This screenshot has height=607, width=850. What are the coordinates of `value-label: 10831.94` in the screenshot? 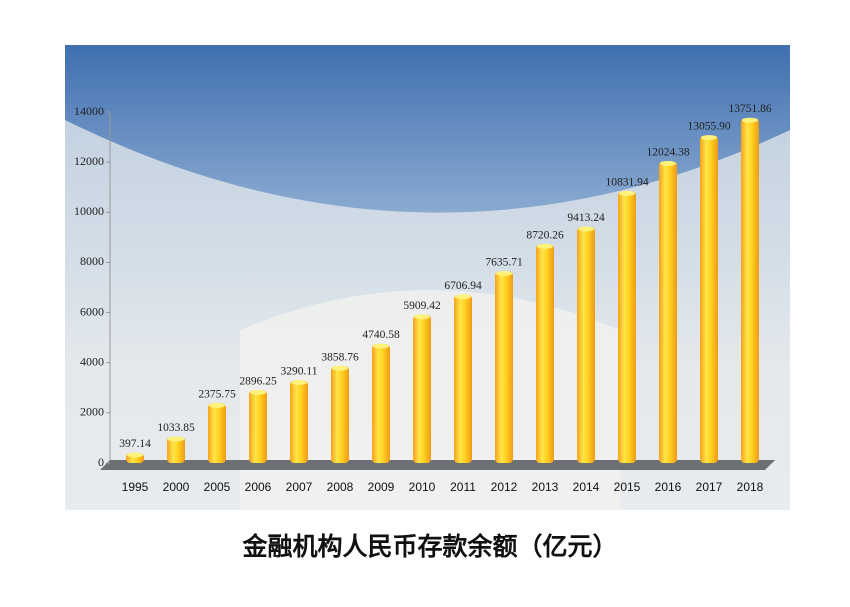 It's located at (626, 182).